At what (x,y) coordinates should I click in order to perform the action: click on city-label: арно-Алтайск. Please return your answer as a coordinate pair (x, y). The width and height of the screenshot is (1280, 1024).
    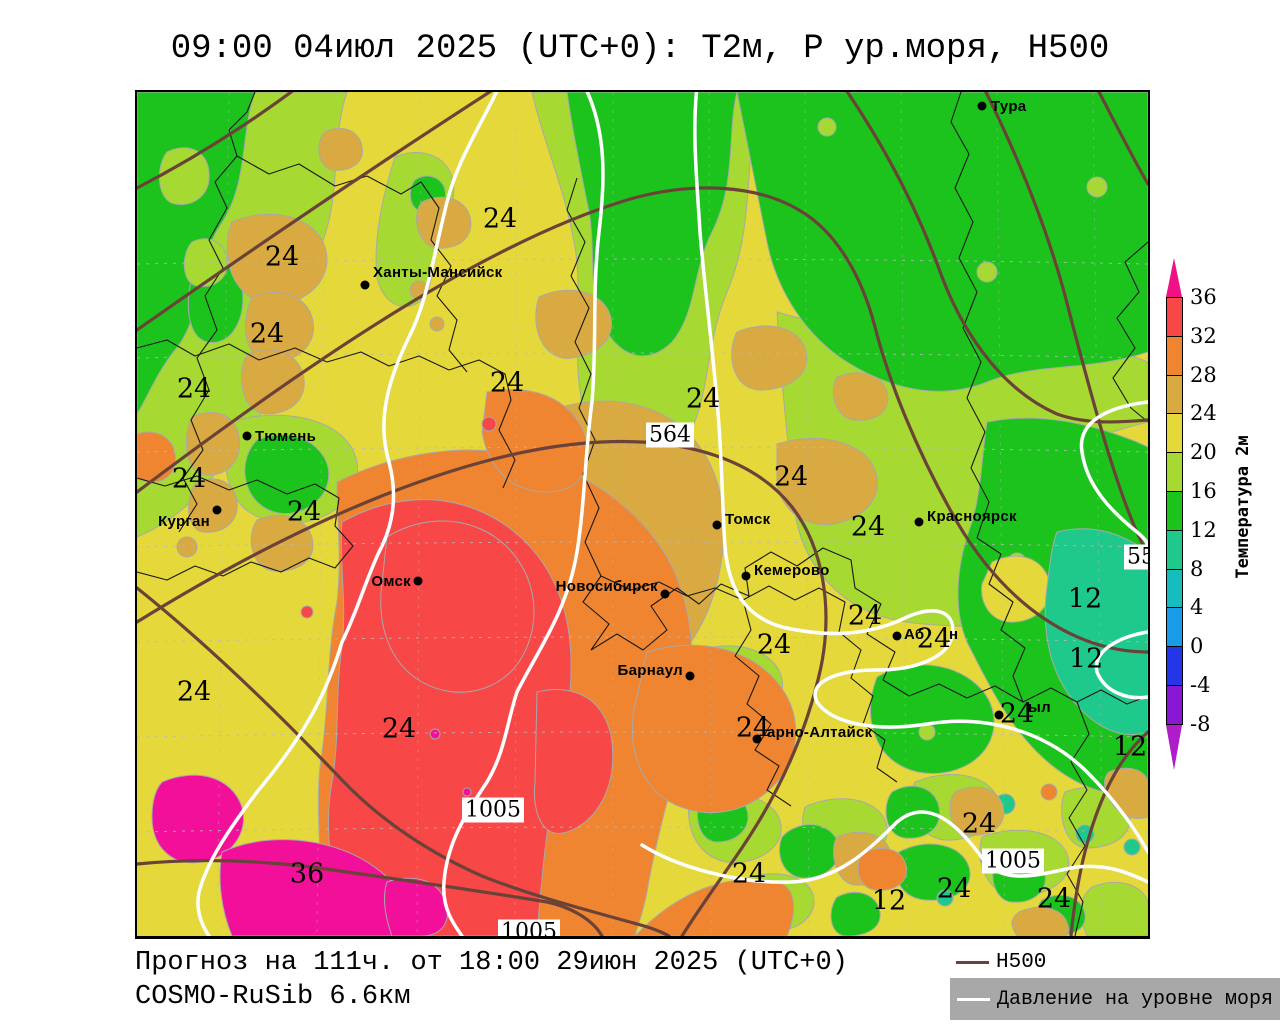
    Looking at the image, I should click on (820, 732).